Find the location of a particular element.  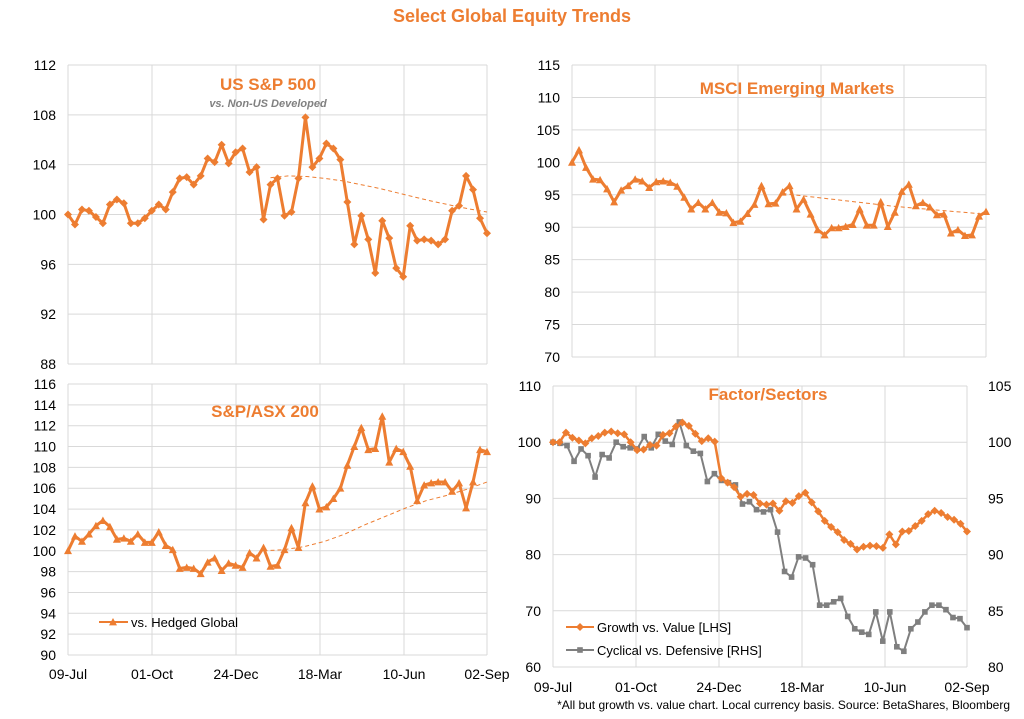

factor-legend-cyclical: Cyclical vs. Defensive [RHS] is located at coordinates (679, 650).